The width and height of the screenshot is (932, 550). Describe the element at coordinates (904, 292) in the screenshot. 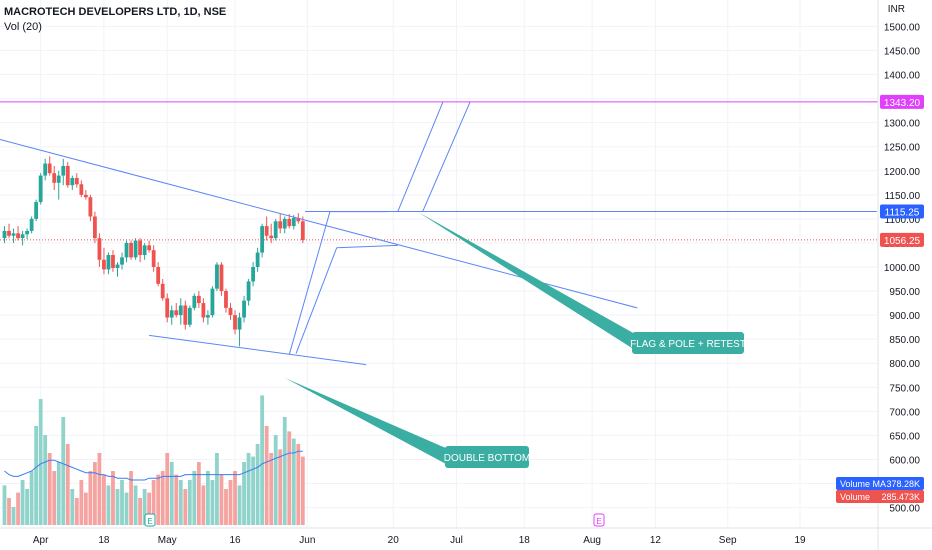

I see `y-tick-label: 950.00` at that location.